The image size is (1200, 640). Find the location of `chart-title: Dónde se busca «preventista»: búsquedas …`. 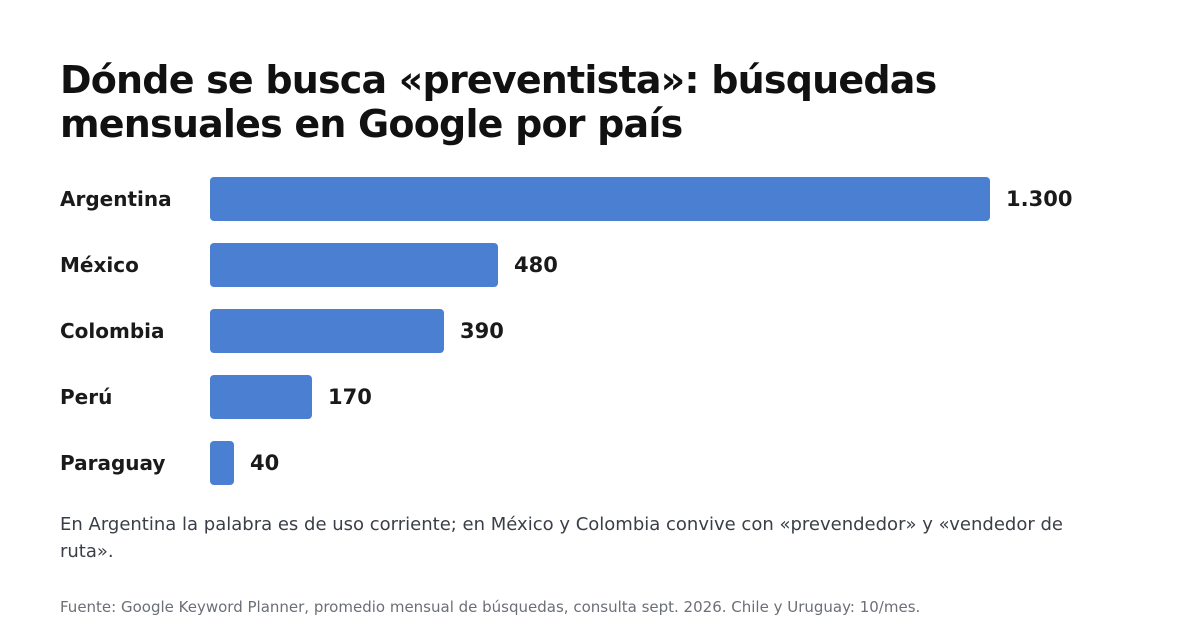

chart-title: Dónde se busca «preventista»: búsquedas … is located at coordinates (498, 102).